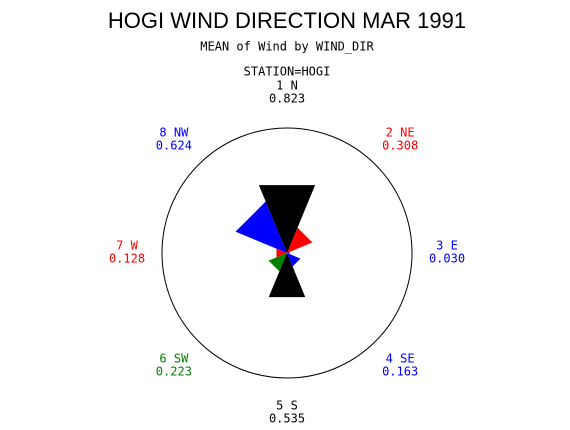 The width and height of the screenshot is (570, 430). What do you see at coordinates (174, 359) in the screenshot?
I see `direction-label: 6 SW` at bounding box center [174, 359].